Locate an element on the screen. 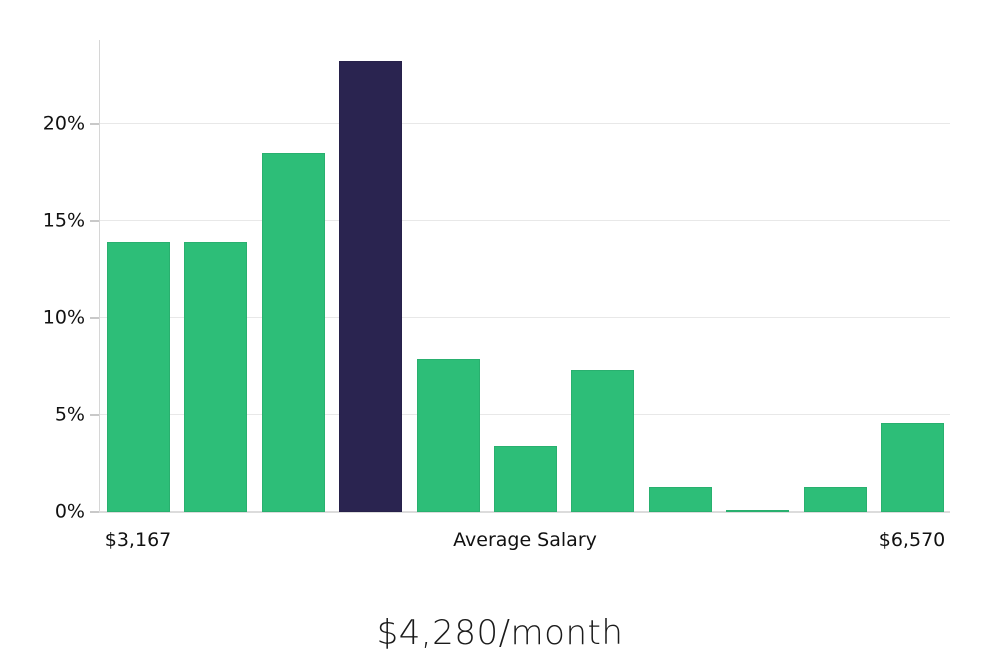 This screenshot has width=1000, height=660. y-tick-label: 5% is located at coordinates (69, 414).